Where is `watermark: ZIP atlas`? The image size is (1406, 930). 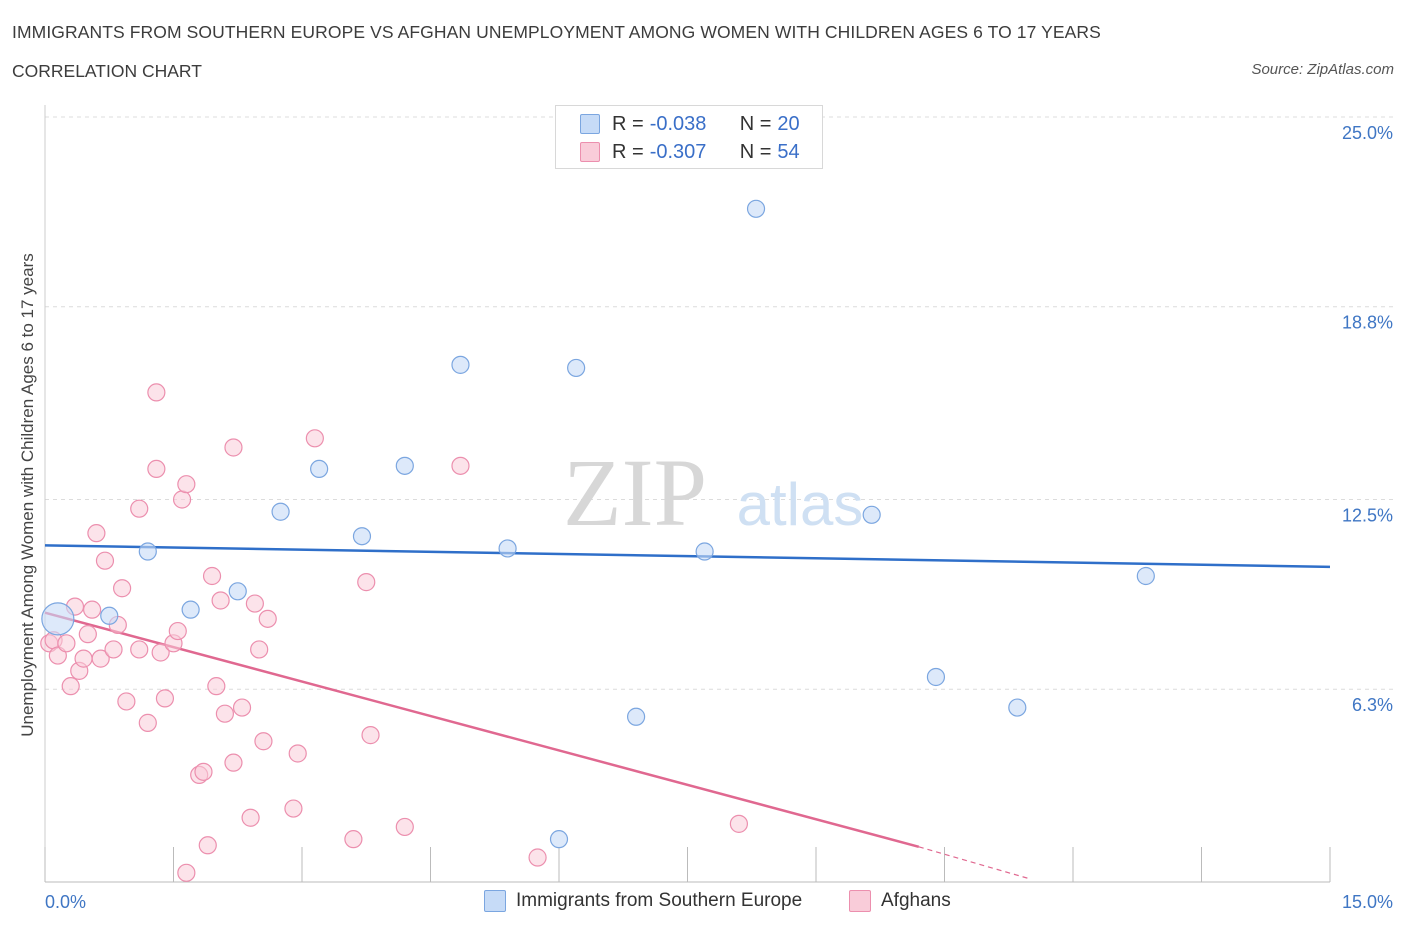
watermark: ZIP atlas is located at coordinates (713, 492).